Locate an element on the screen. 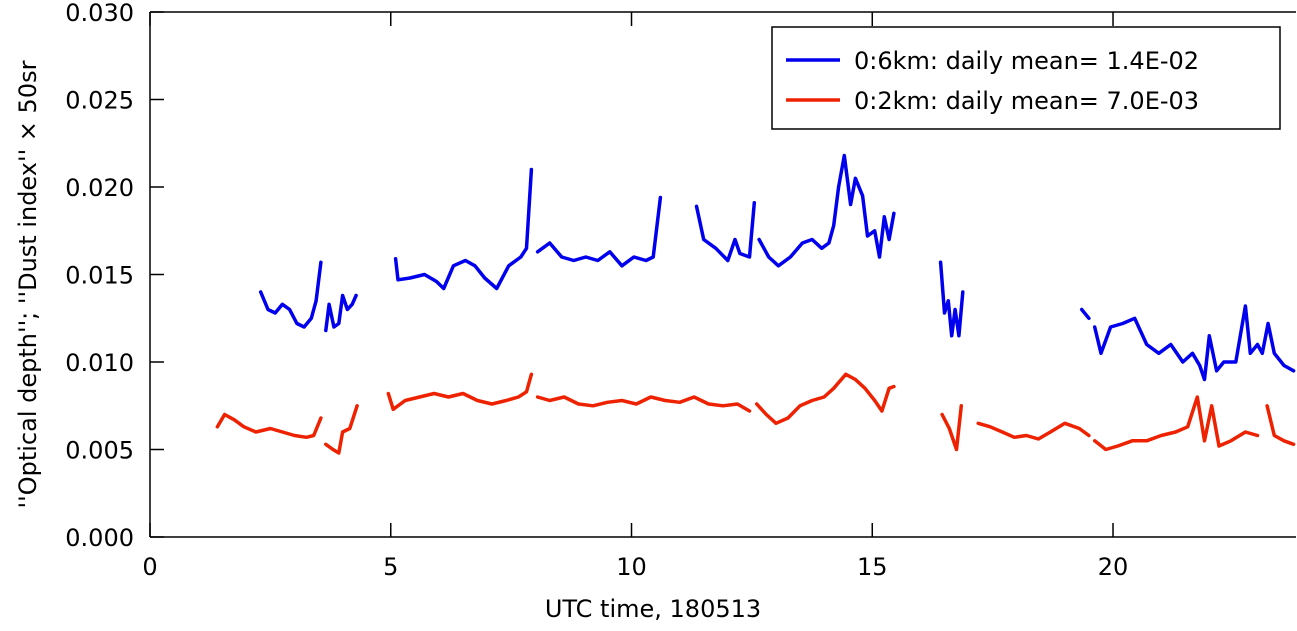  y-tick-label: 0.030 is located at coordinates (99, 13).